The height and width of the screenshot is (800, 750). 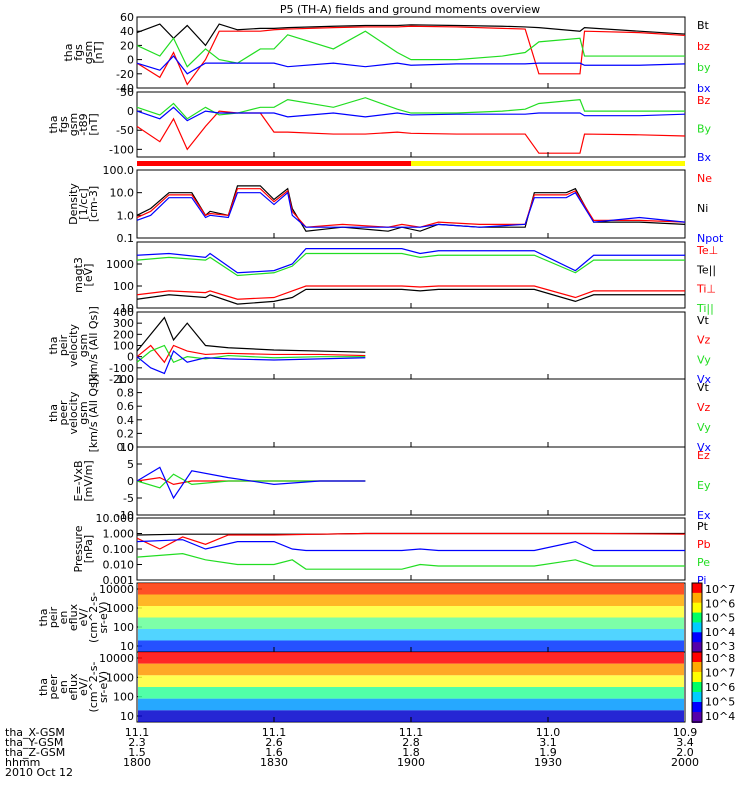 I want to click on legend-entry: By, so click(x=704, y=129).